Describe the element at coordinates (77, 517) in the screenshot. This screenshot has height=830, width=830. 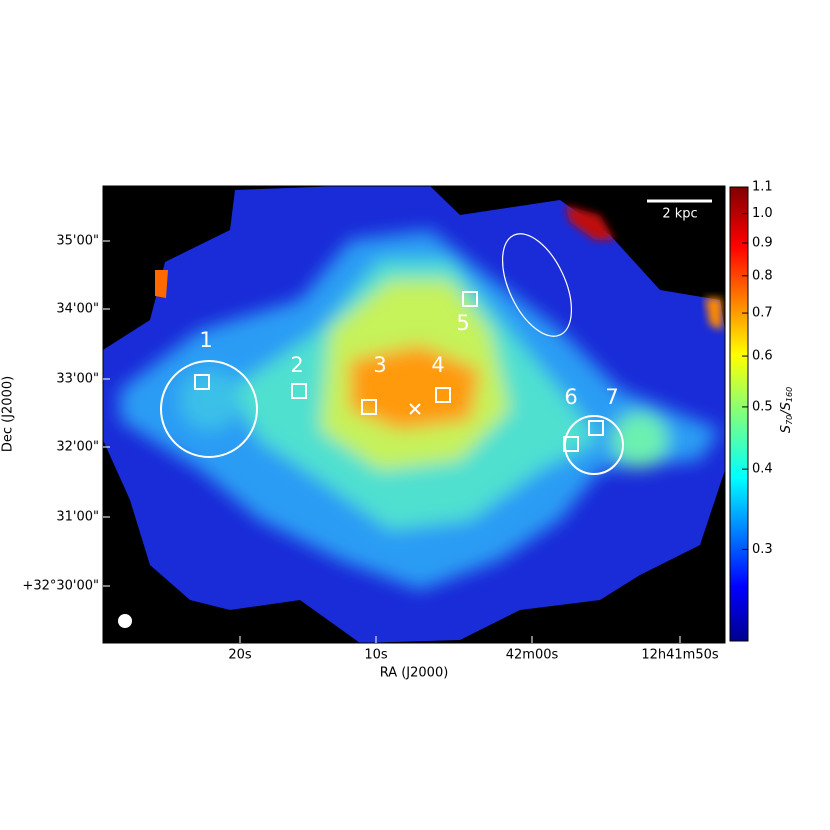
I see `y-tick-label: 31'00"` at that location.